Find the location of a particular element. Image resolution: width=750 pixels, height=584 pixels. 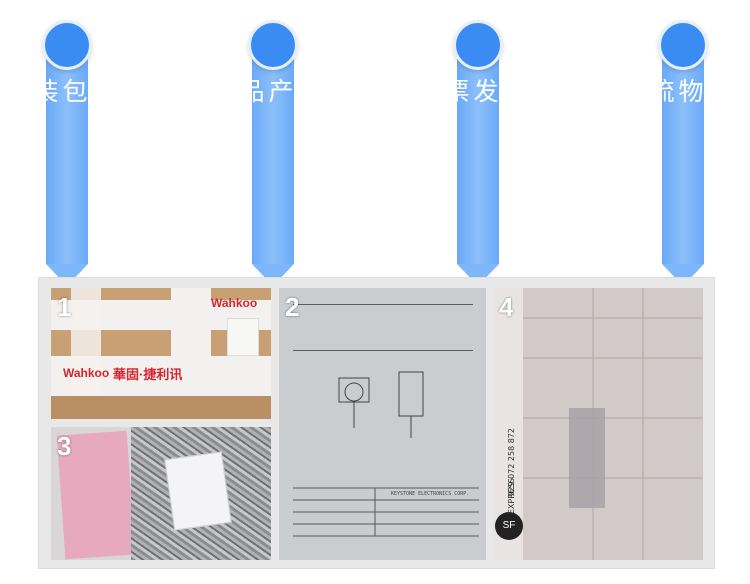

test-report-photo: KEYSTONE ELECTRONICS CORP. 2 is located at coordinates (382, 424).